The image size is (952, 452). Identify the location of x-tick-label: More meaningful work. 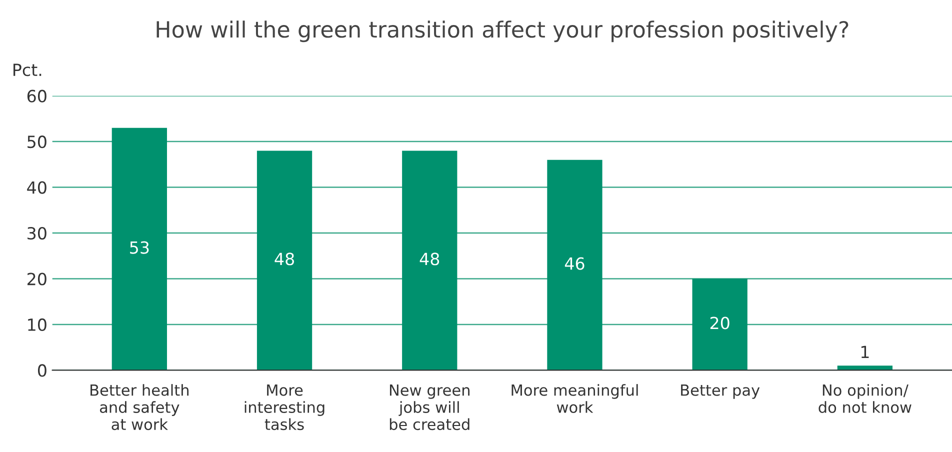
(575, 399).